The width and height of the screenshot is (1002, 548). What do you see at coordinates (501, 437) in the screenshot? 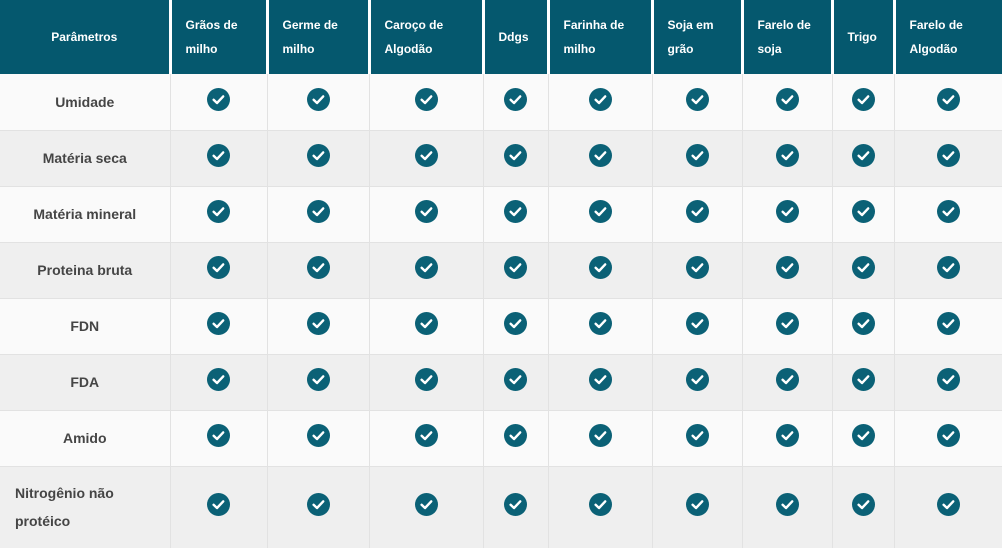
I see `table-row-amido: Amido` at bounding box center [501, 437].